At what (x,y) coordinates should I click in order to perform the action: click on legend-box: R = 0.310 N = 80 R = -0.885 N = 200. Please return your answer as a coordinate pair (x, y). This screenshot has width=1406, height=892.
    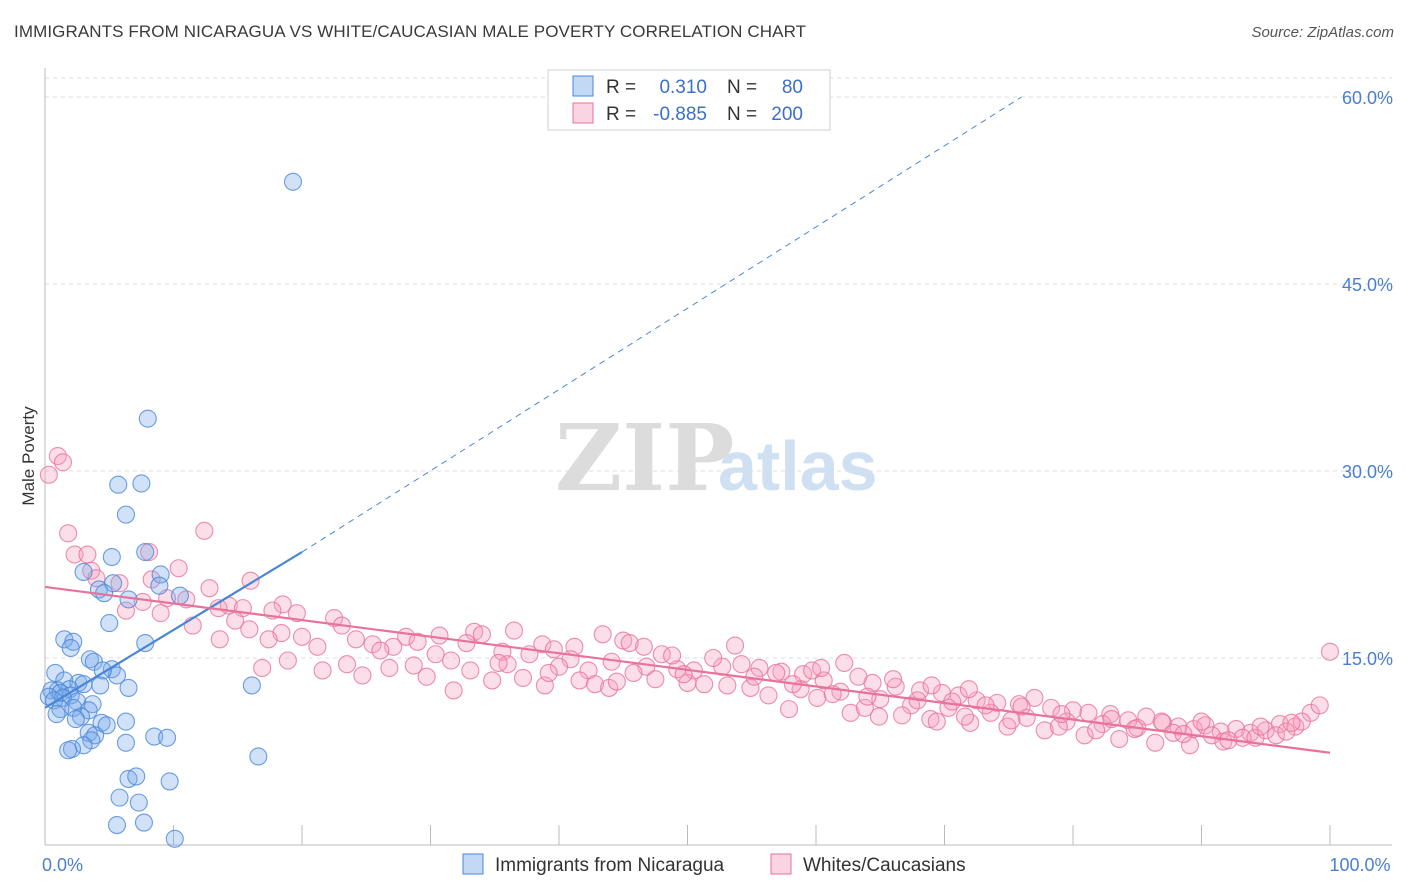
    Looking at the image, I should click on (689, 100).